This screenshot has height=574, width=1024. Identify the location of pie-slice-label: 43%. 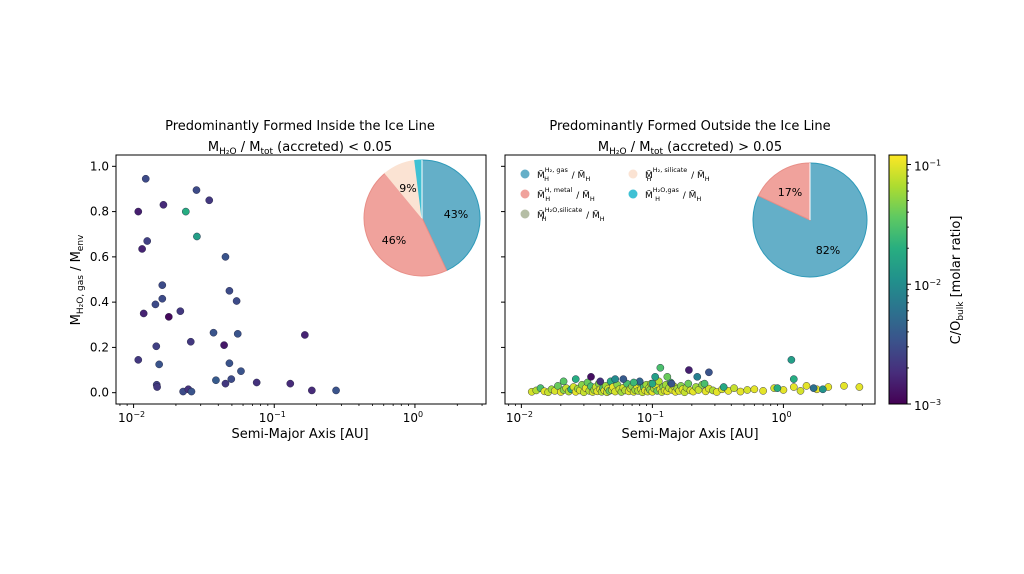
(456, 214).